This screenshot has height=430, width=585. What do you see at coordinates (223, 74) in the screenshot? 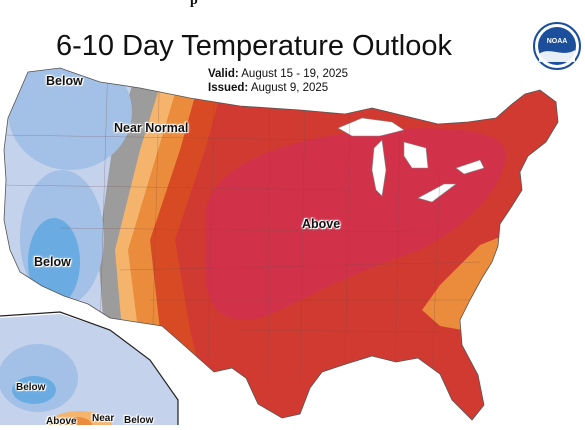
I see `valid-label: Valid:` at bounding box center [223, 74].